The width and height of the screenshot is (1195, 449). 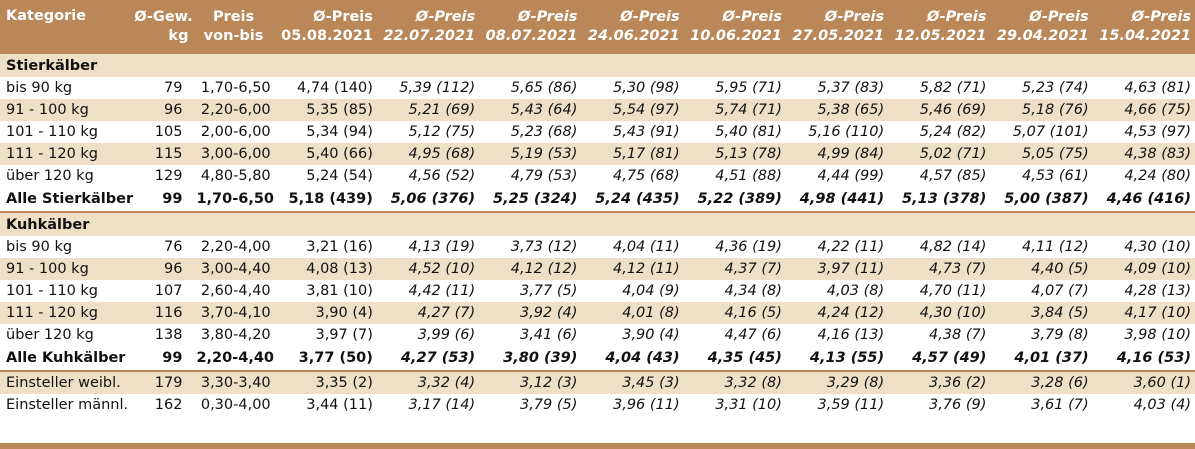 I want to click on header-date: Ø-Preis 15.04.2021, so click(x=1145, y=26).